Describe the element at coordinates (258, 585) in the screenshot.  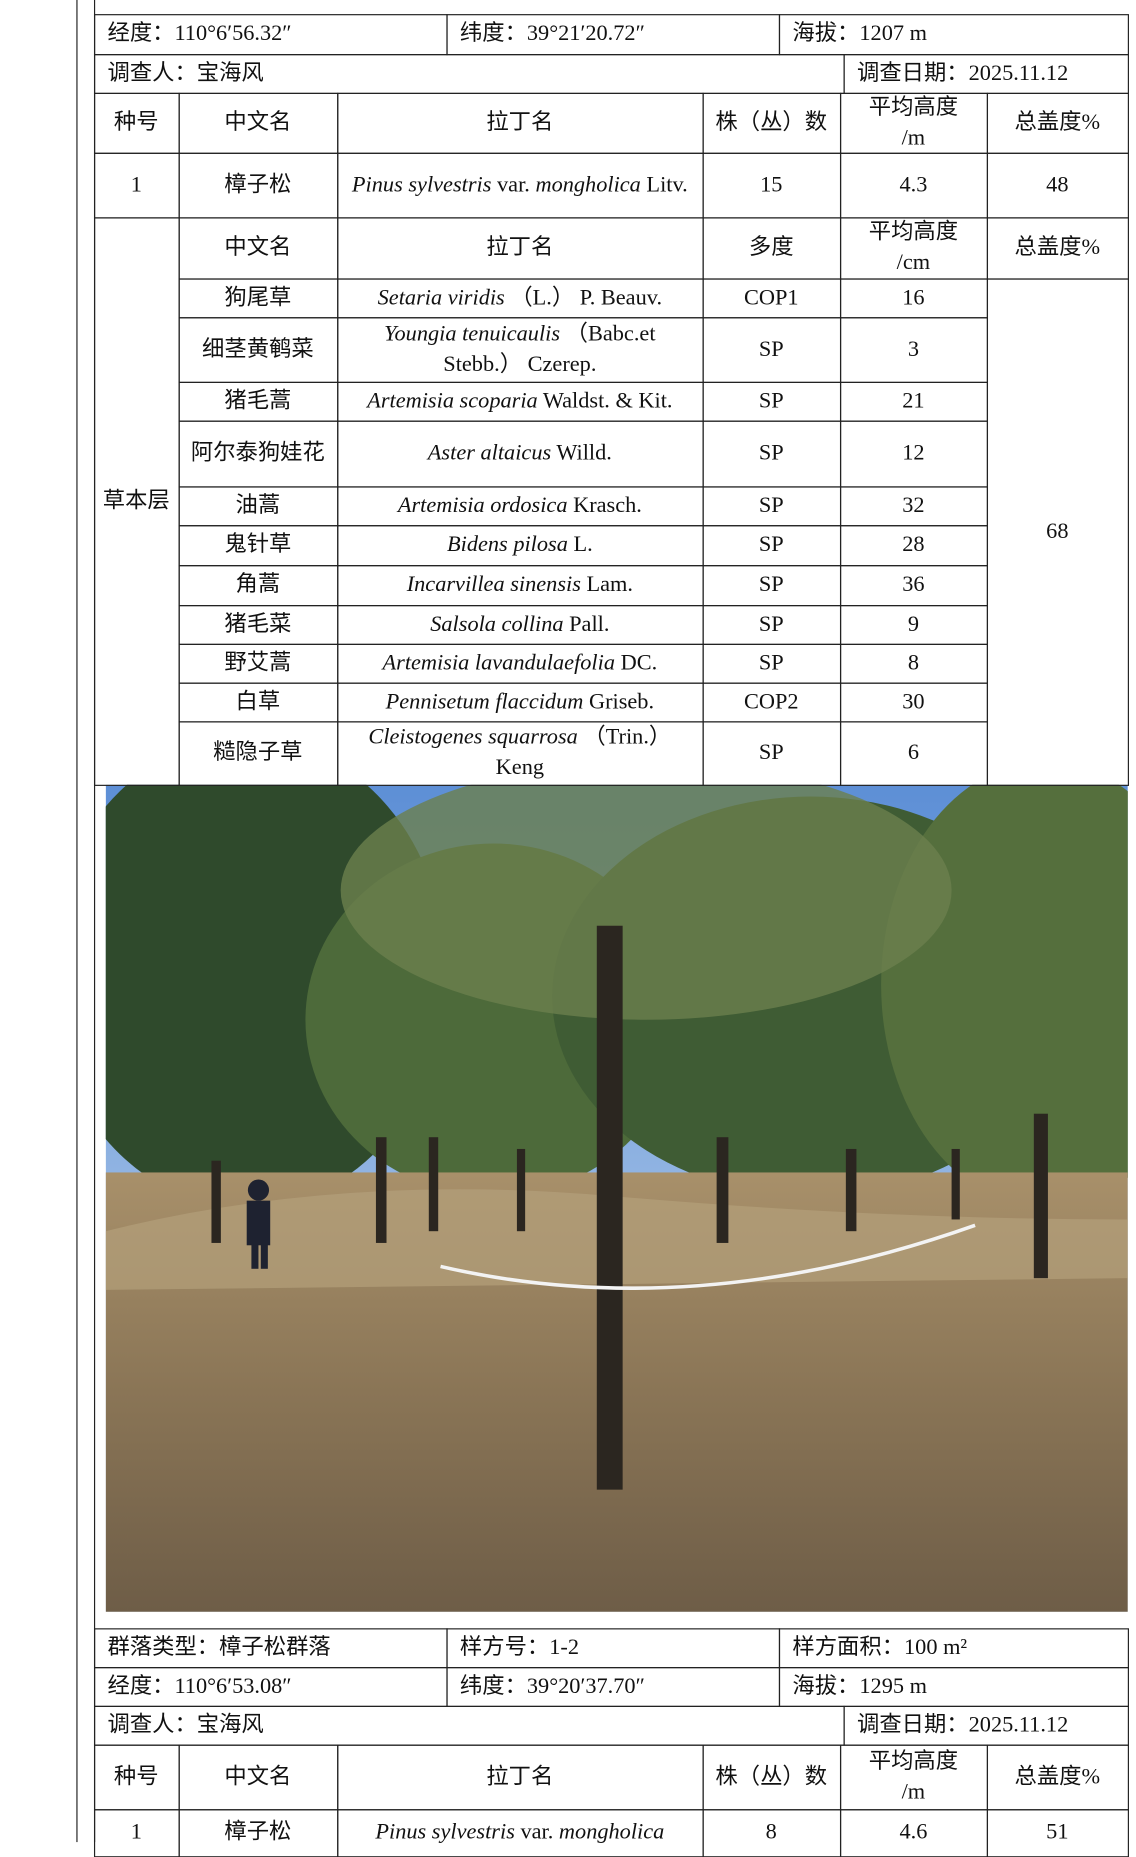
I see `cell-text: 角蒿` at that location.